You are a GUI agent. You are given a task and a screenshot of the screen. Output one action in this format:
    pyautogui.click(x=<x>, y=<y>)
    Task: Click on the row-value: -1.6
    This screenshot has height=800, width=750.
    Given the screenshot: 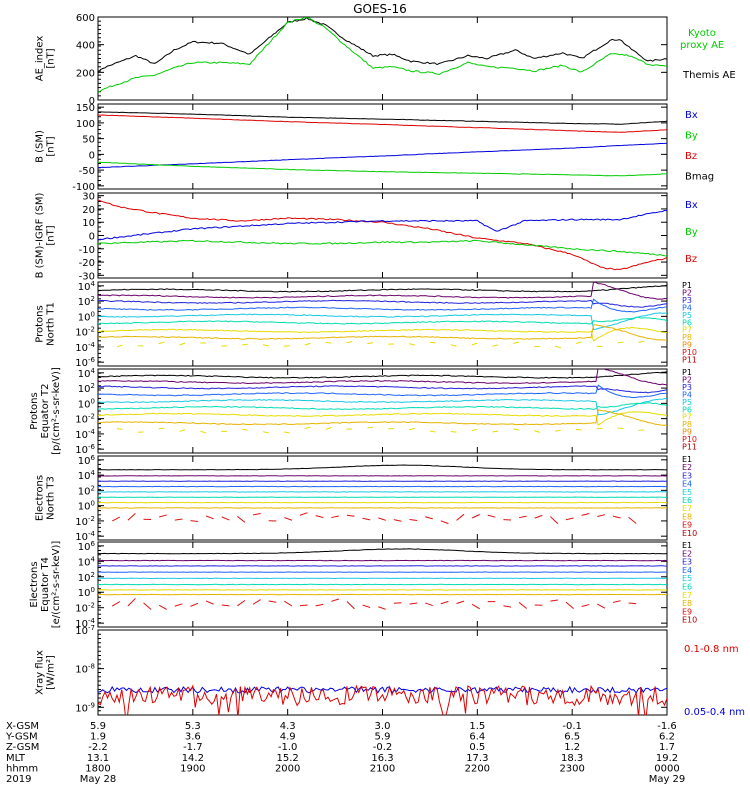 What is the action you would take?
    pyautogui.click(x=667, y=726)
    